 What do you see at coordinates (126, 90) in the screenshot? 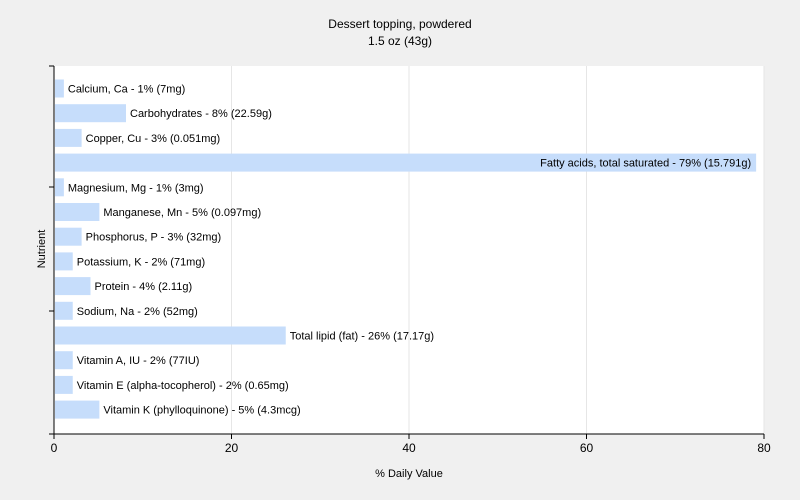
I see `bar-label: Calcium, Ca - 1% (7mg)` at bounding box center [126, 90].